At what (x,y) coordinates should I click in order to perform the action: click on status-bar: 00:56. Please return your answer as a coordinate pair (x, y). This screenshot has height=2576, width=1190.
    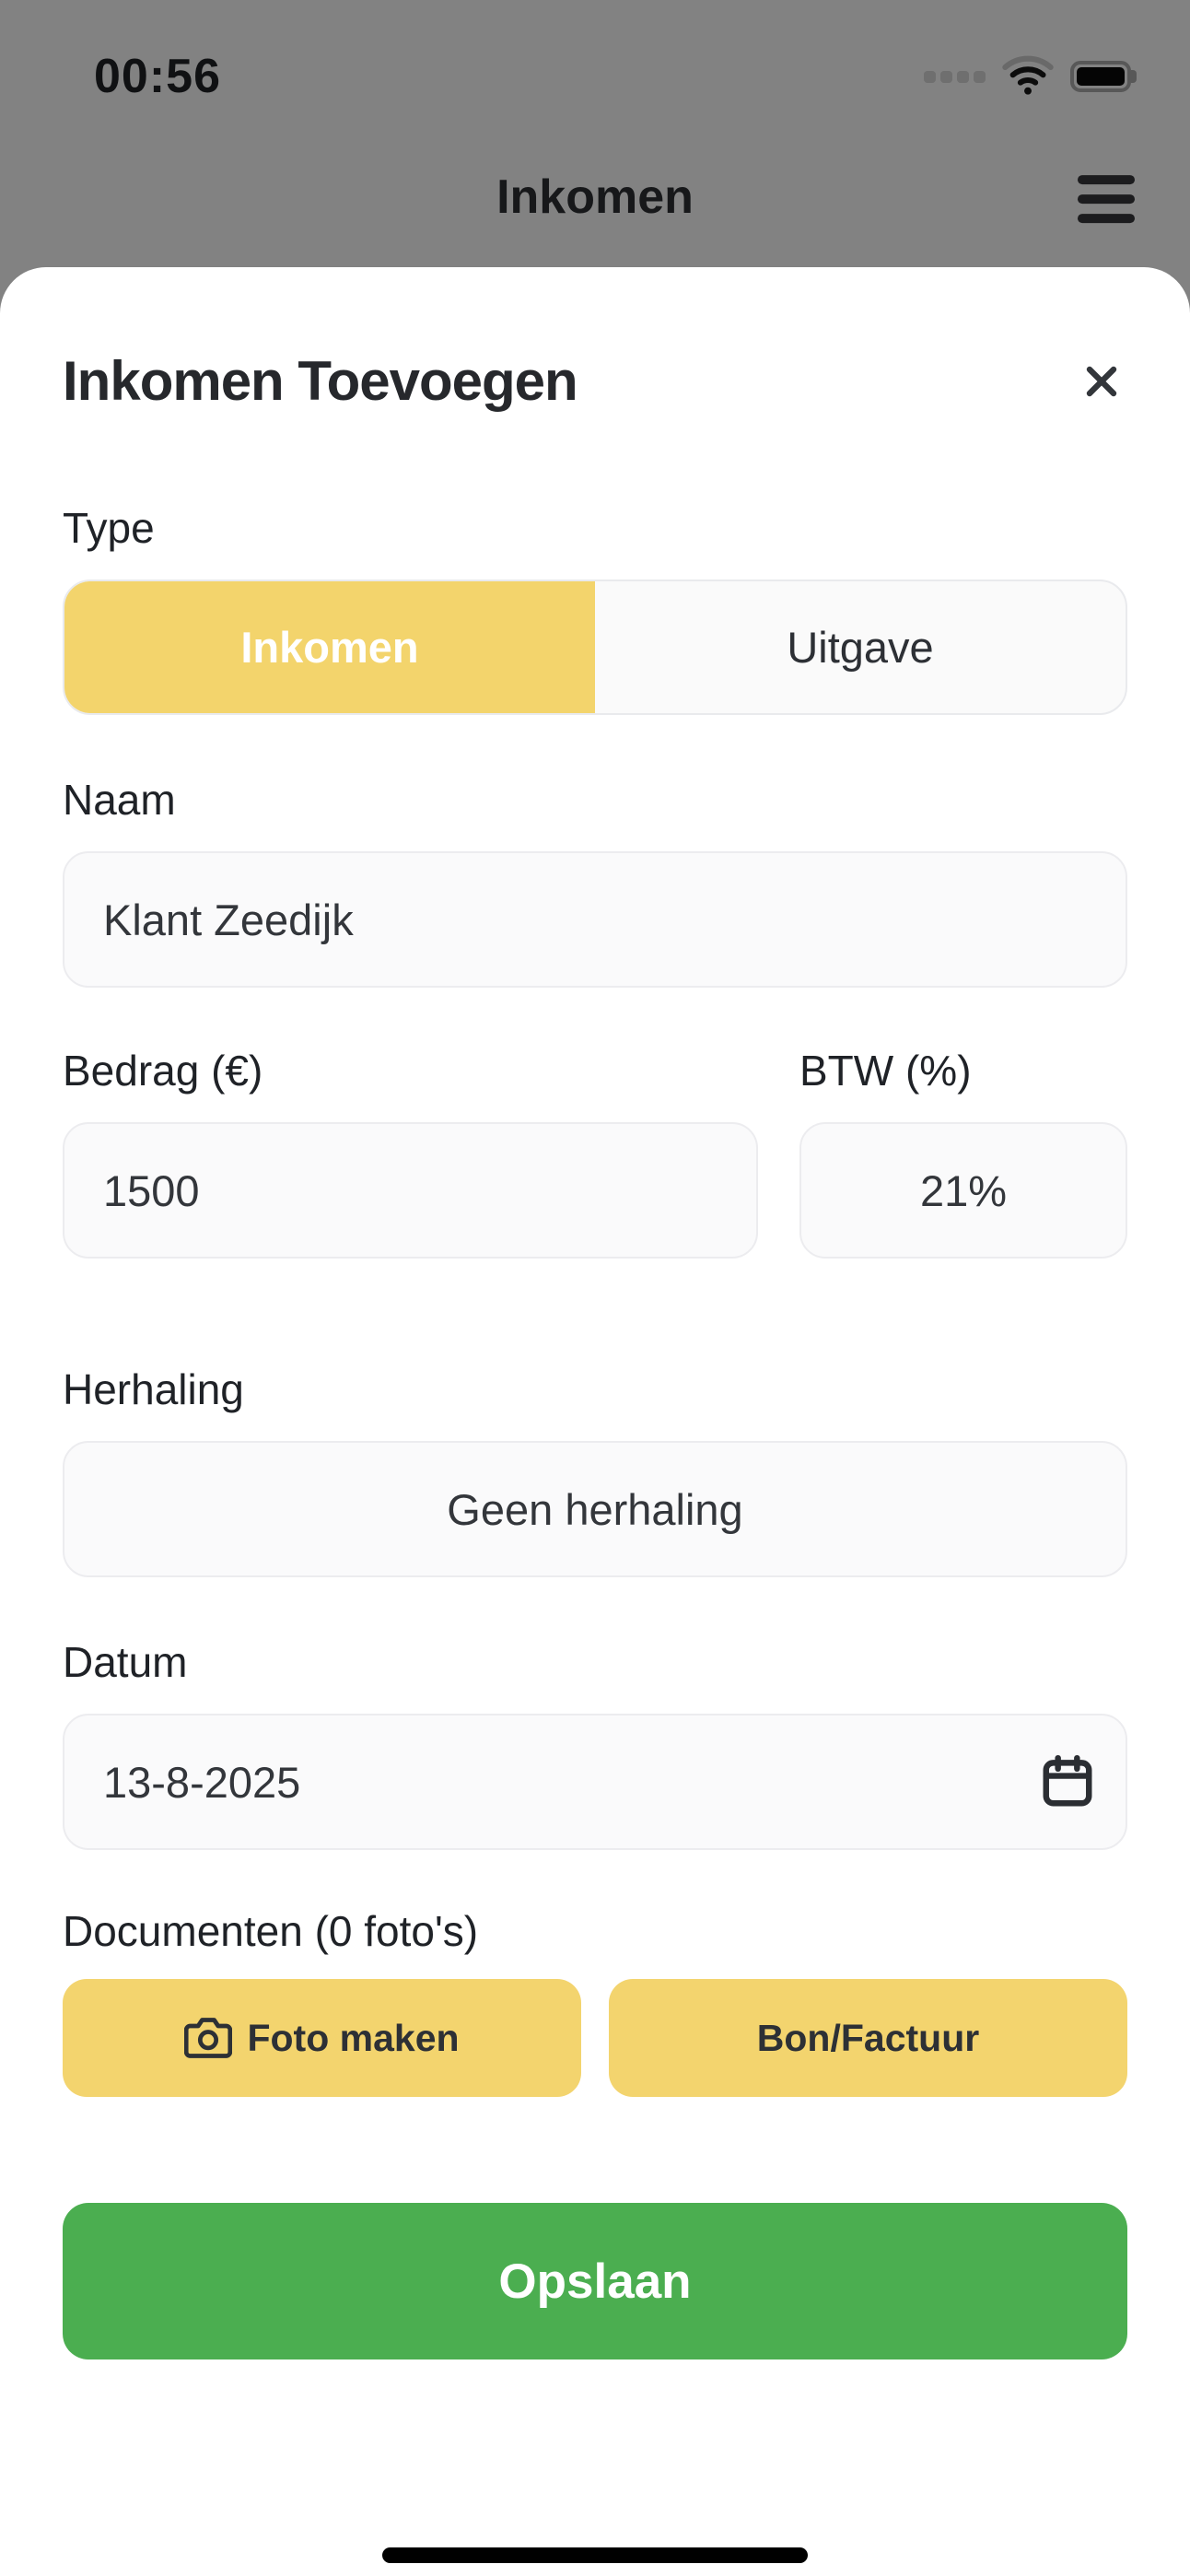
    Looking at the image, I should click on (595, 63).